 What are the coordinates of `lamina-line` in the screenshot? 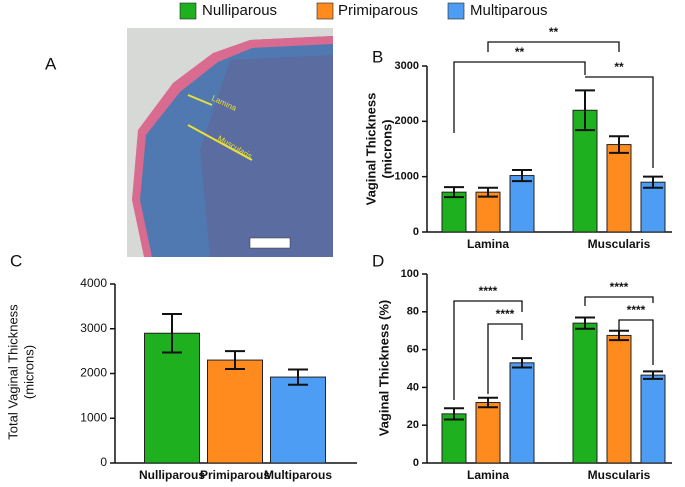 It's located at (200, 100).